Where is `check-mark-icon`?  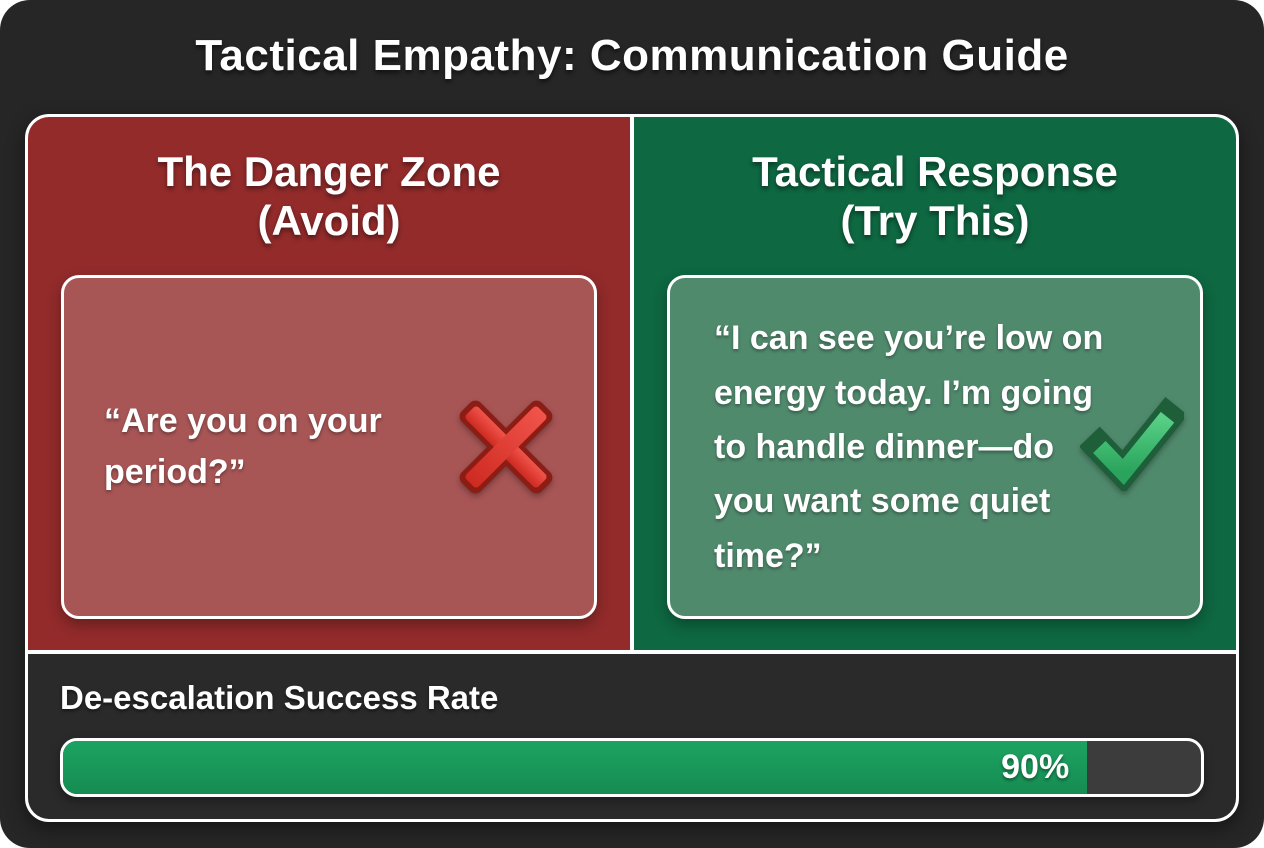 check-mark-icon is located at coordinates (1132, 444).